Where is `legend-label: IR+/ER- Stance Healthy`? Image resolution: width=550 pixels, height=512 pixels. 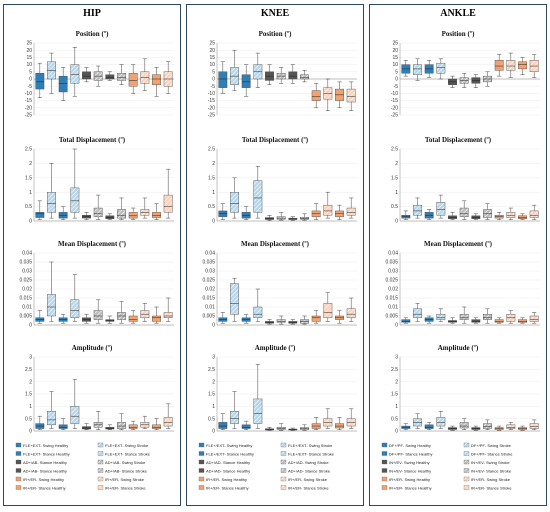 legend-label: IR+/ER- Stance Healthy is located at coordinates (410, 488).